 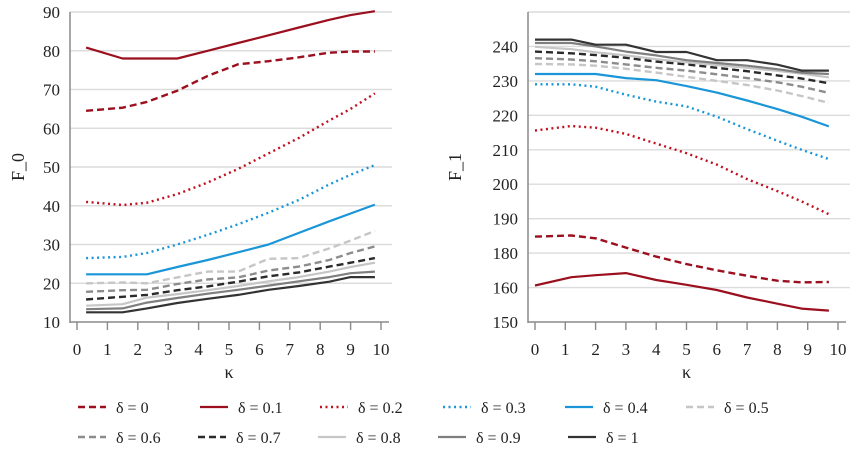 What do you see at coordinates (380, 408) in the screenshot?
I see `legend-label: δ = 0.2` at bounding box center [380, 408].